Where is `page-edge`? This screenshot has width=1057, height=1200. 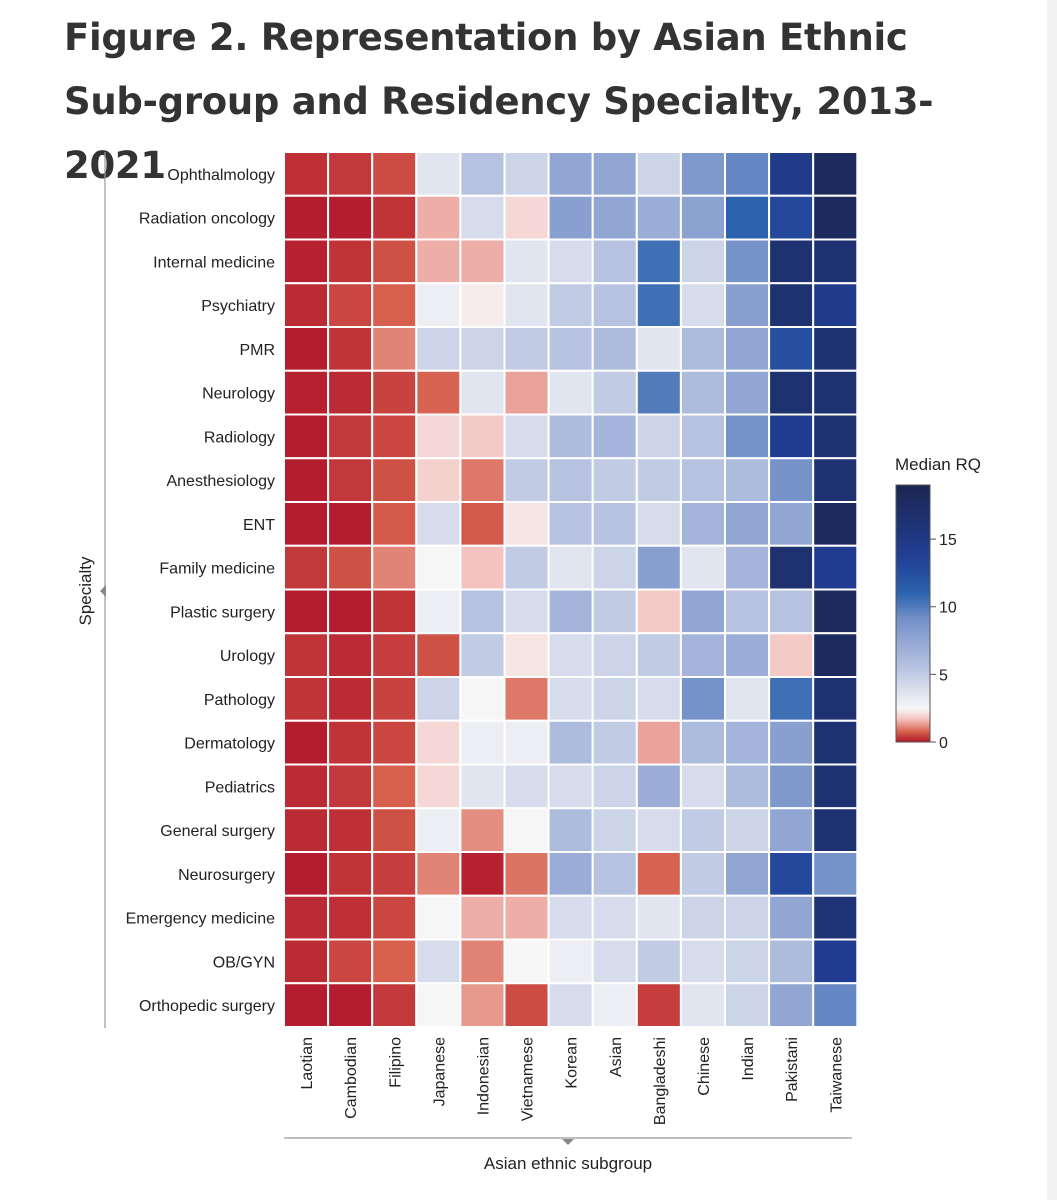
page-edge is located at coordinates (1053, 600).